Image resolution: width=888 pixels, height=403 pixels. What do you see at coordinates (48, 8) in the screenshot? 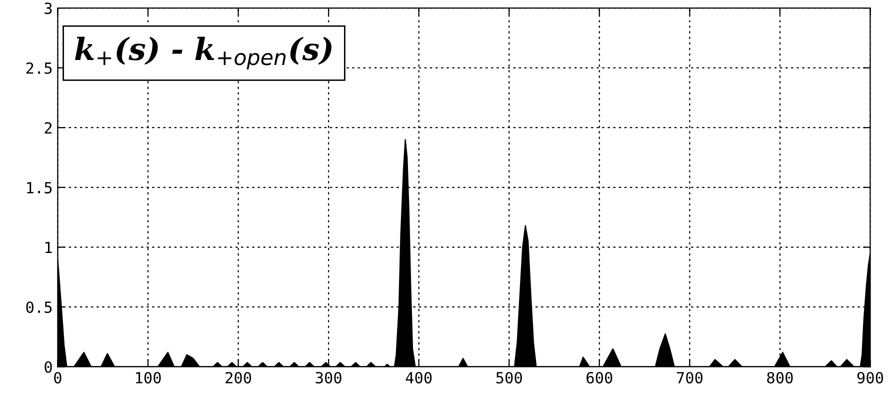
I see `y-tick-label: 3` at bounding box center [48, 8].